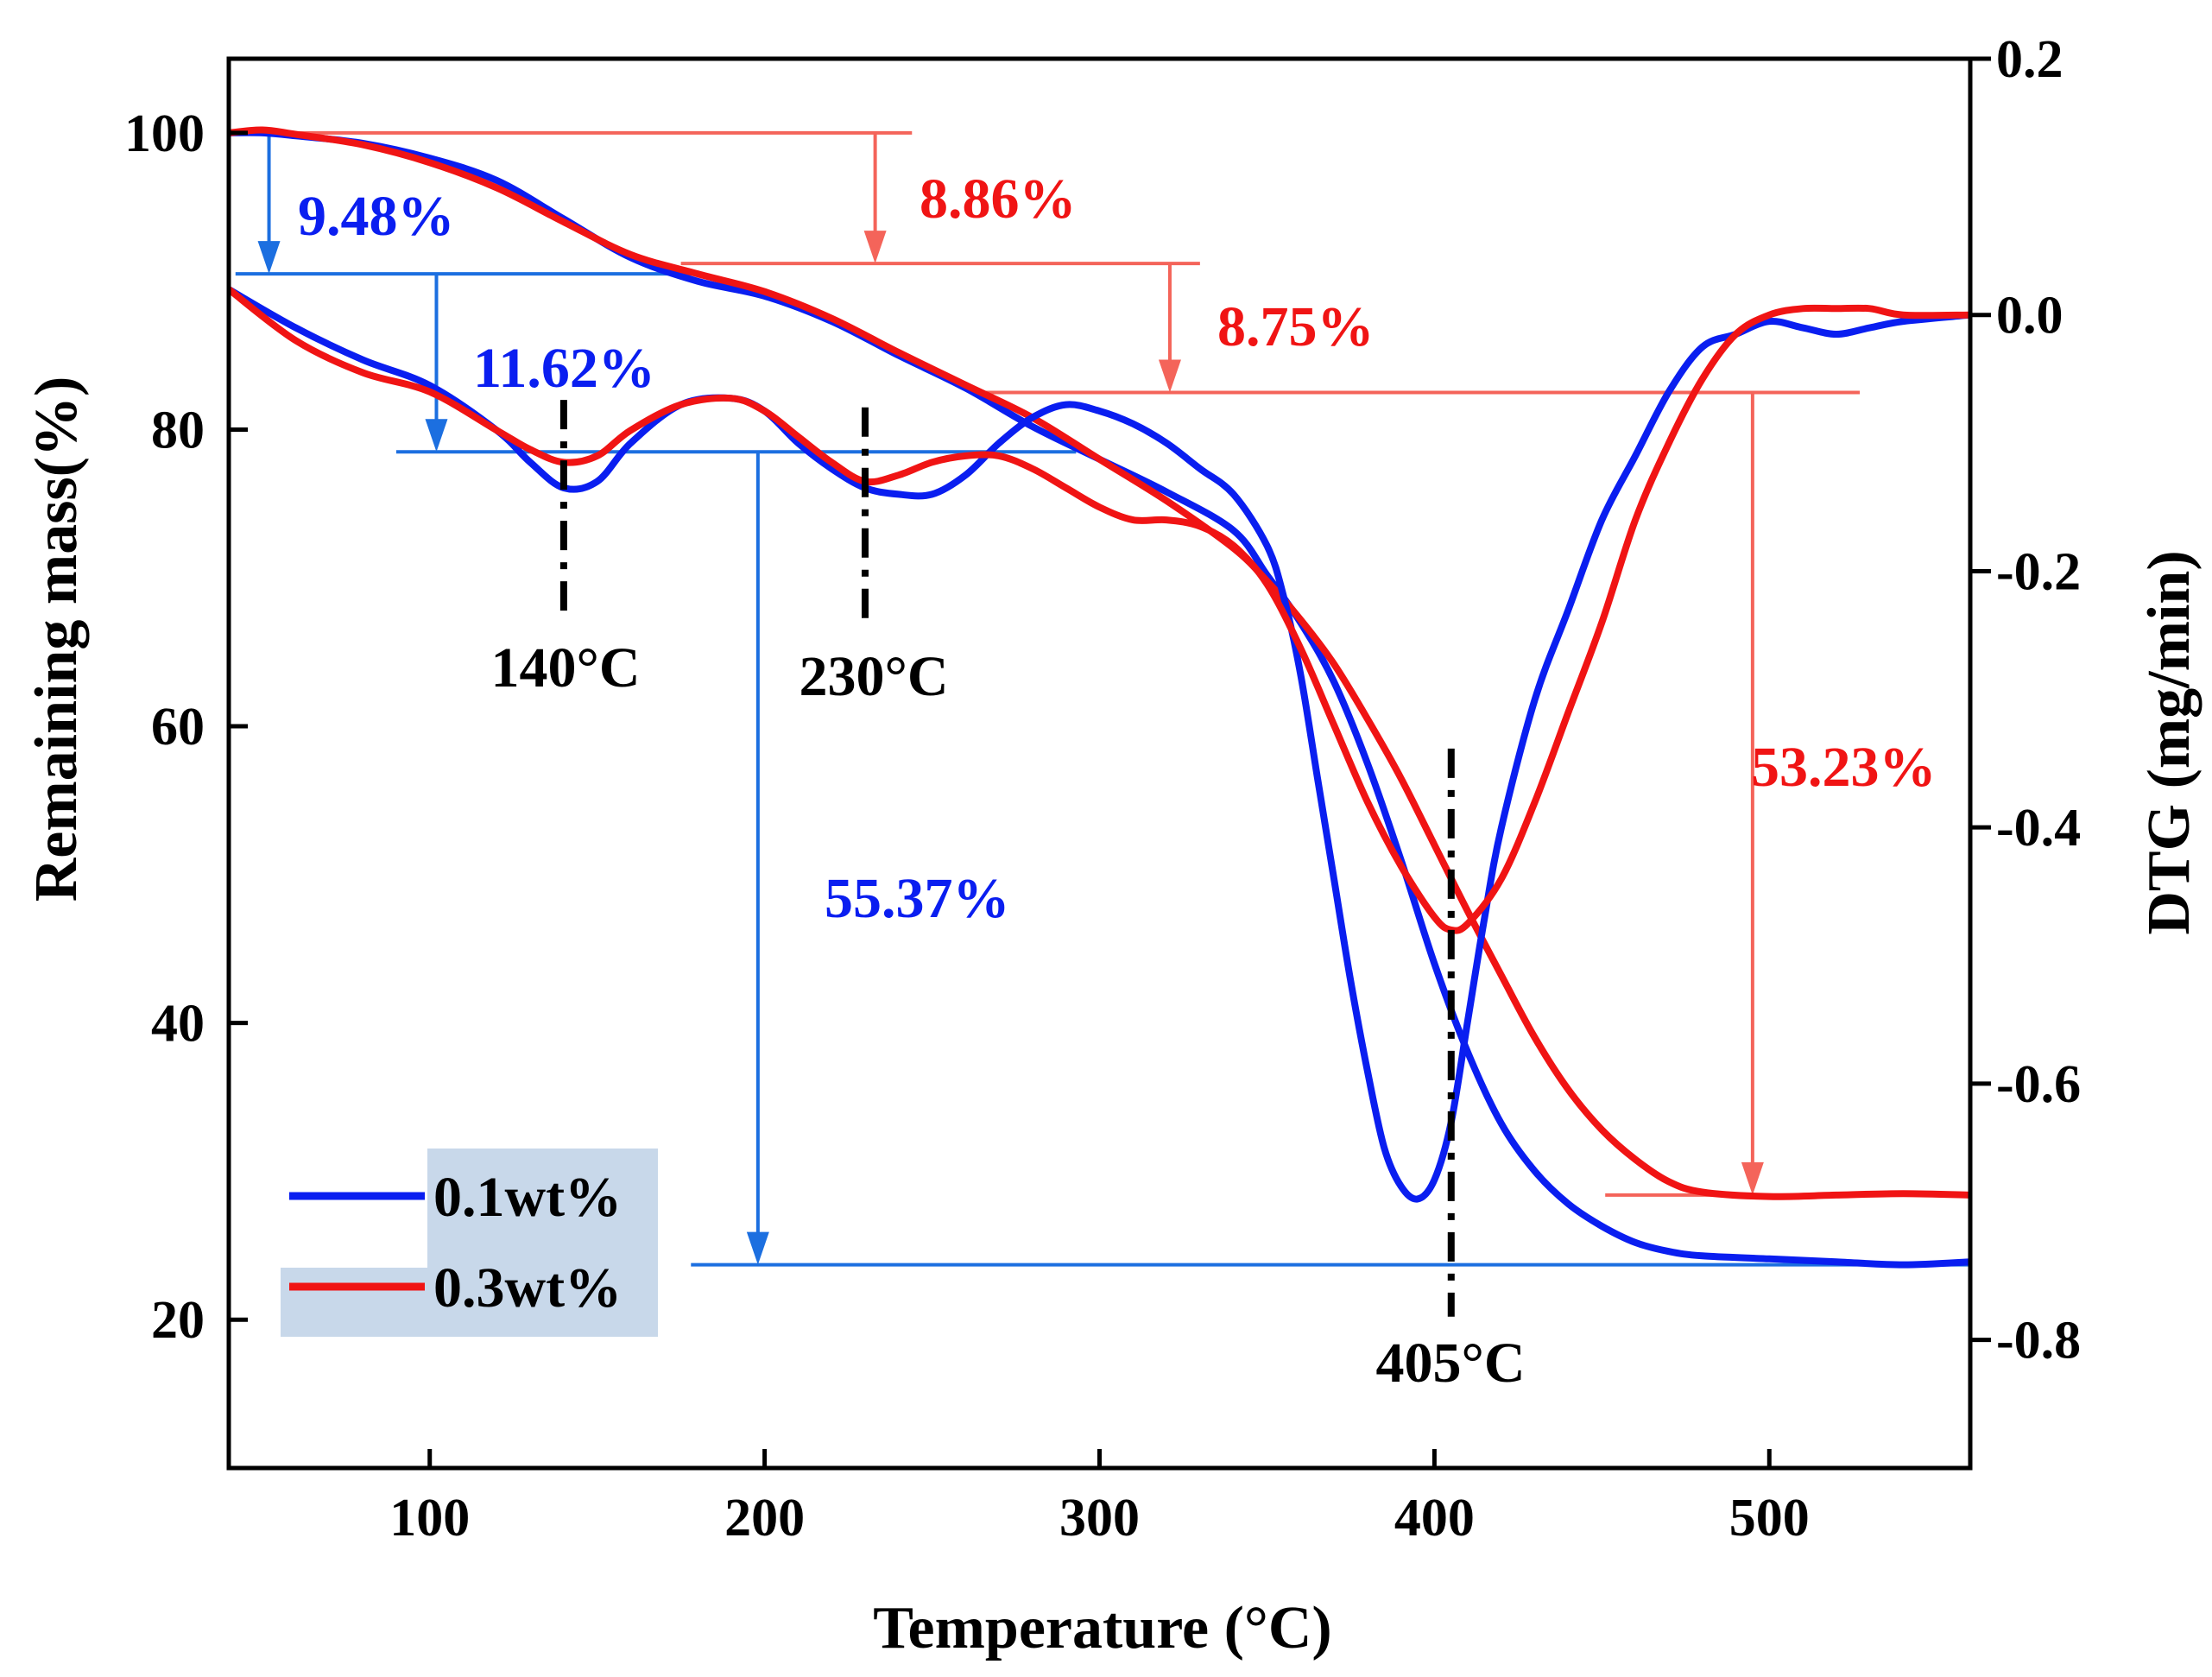 This screenshot has height=1677, width=2212. What do you see at coordinates (2169, 742) in the screenshot?
I see `right-axis-title: DTG (mg/min)` at bounding box center [2169, 742].